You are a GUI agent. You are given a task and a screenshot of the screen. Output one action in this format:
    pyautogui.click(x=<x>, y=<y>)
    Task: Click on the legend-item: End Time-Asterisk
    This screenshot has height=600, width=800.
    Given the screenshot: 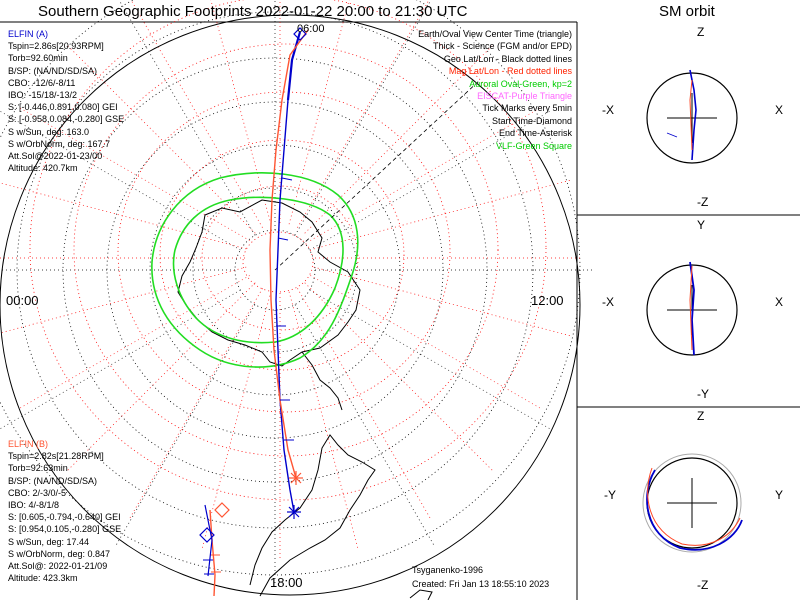 What is the action you would take?
    pyautogui.click(x=535, y=133)
    